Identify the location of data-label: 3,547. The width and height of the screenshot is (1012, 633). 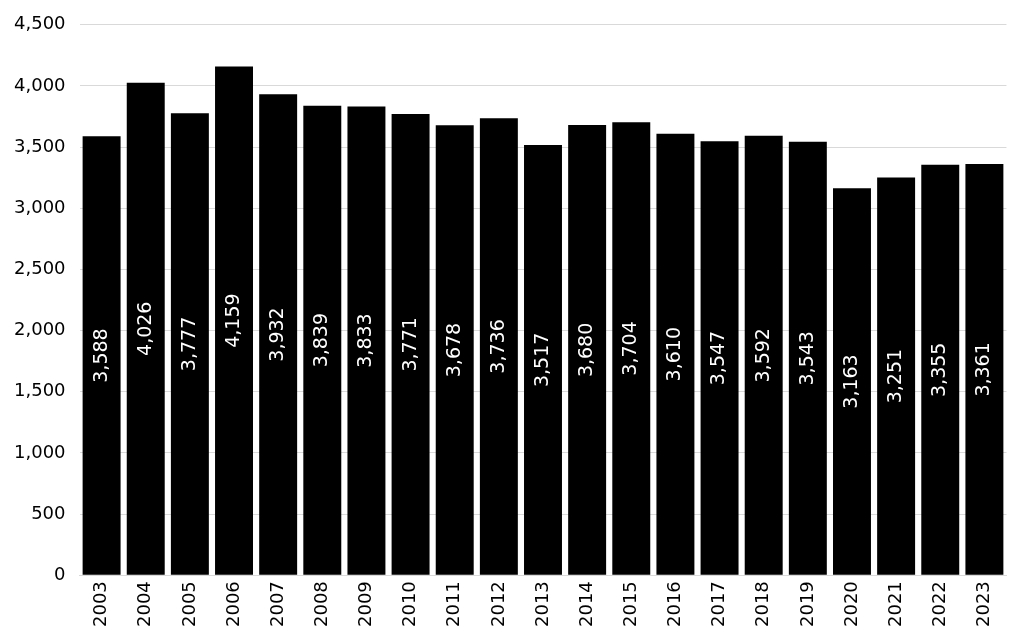
(717, 358).